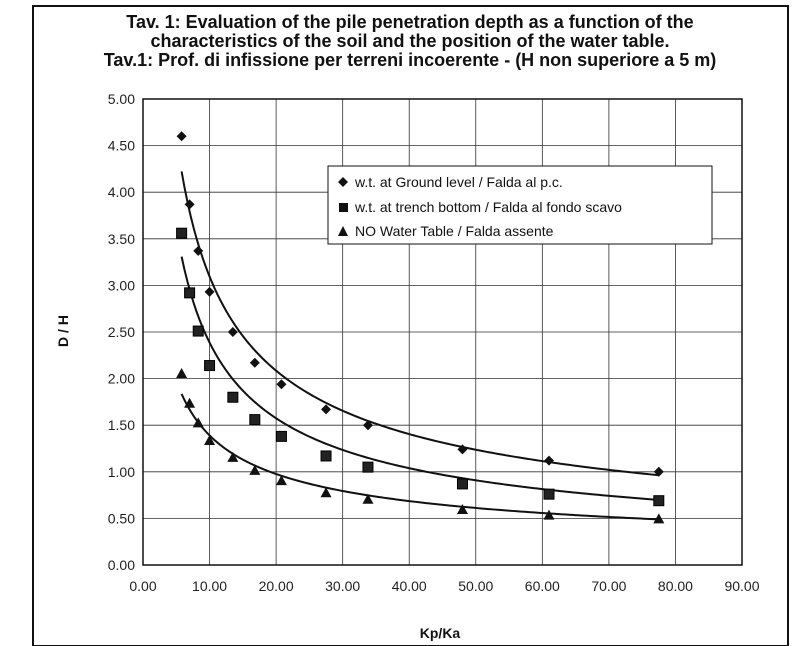 This screenshot has width=795, height=646. Describe the element at coordinates (121, 99) in the screenshot. I see `y-tick-label: 5.00` at that location.